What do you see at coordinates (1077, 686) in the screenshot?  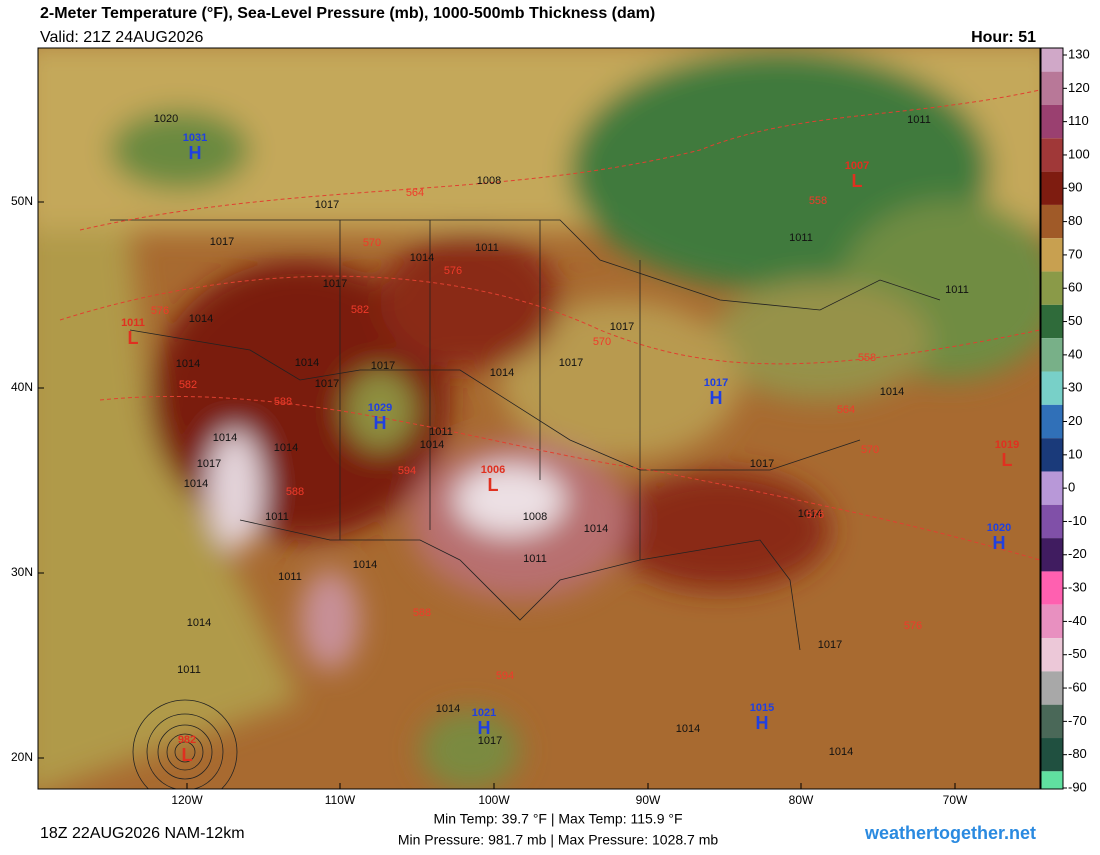 I see `colorbar-label: -60` at bounding box center [1077, 686].